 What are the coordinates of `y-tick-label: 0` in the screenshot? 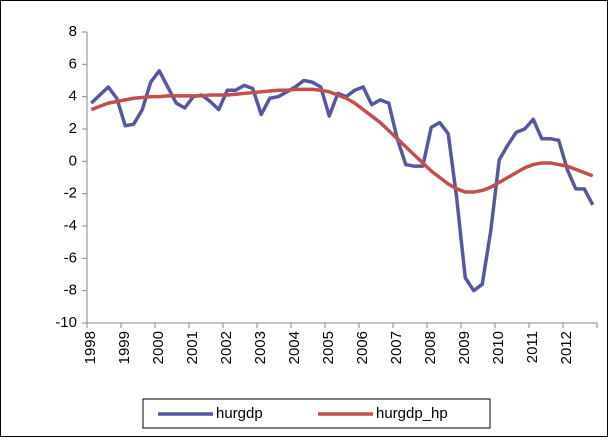 It's located at (73, 160).